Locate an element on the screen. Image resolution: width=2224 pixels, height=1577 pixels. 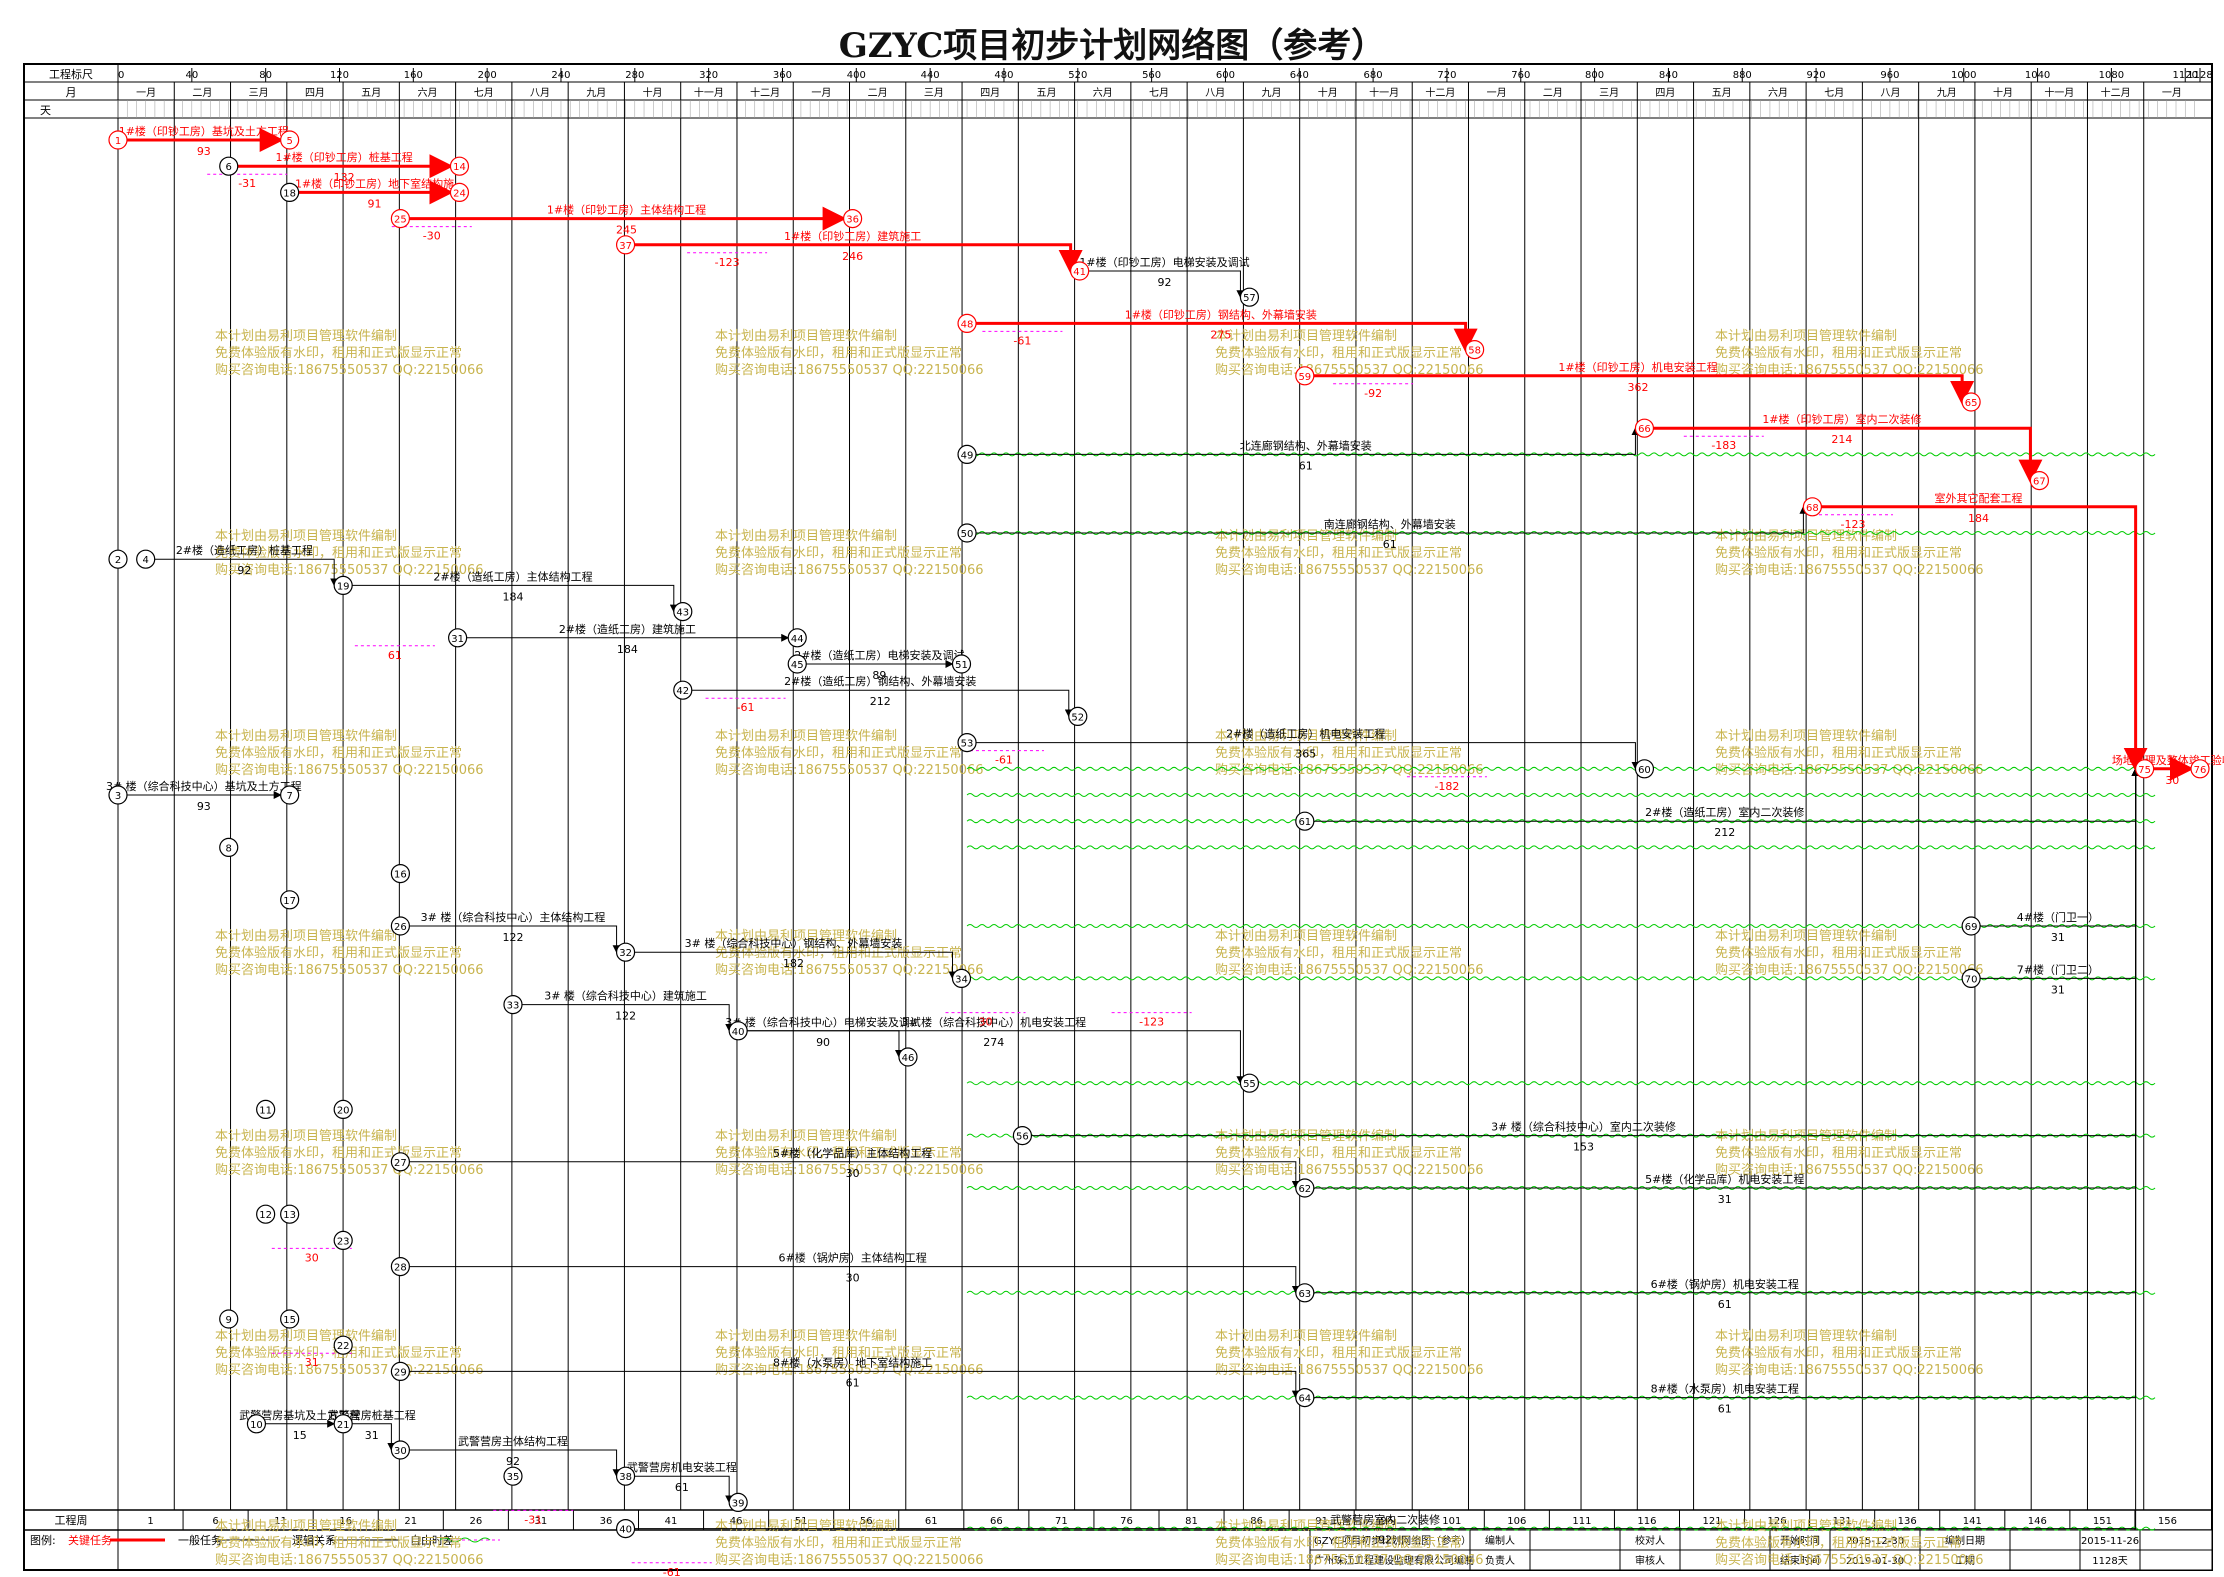
float-label: -183 is located at coordinates (1723, 445).